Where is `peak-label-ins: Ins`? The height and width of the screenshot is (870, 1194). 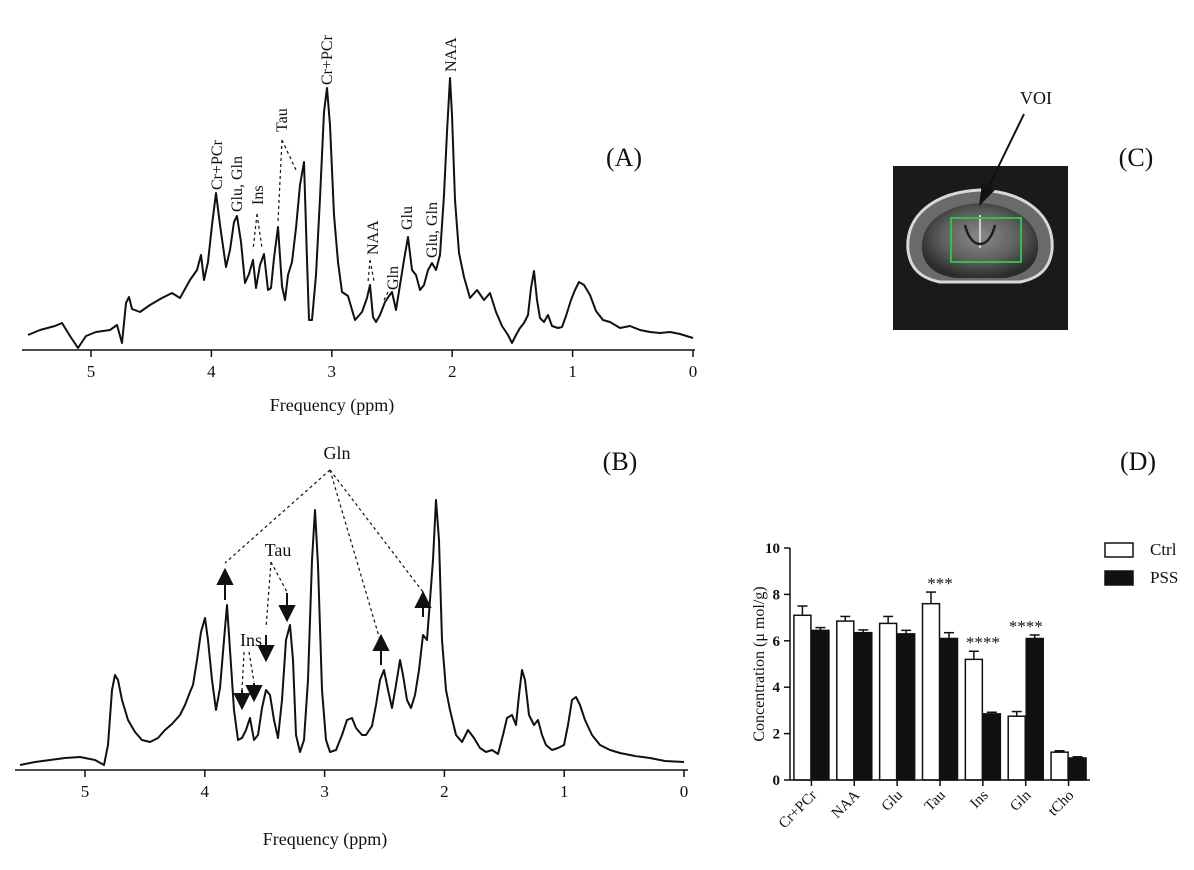
peak-label-ins: Ins is located at coordinates (258, 195).